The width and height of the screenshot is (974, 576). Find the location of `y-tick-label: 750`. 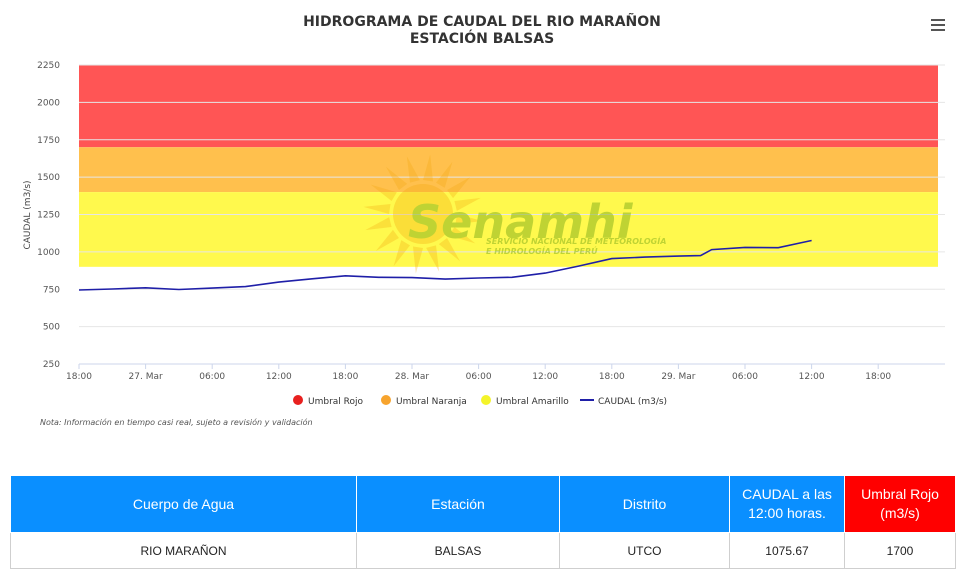

y-tick-label: 750 is located at coordinates (51, 290).